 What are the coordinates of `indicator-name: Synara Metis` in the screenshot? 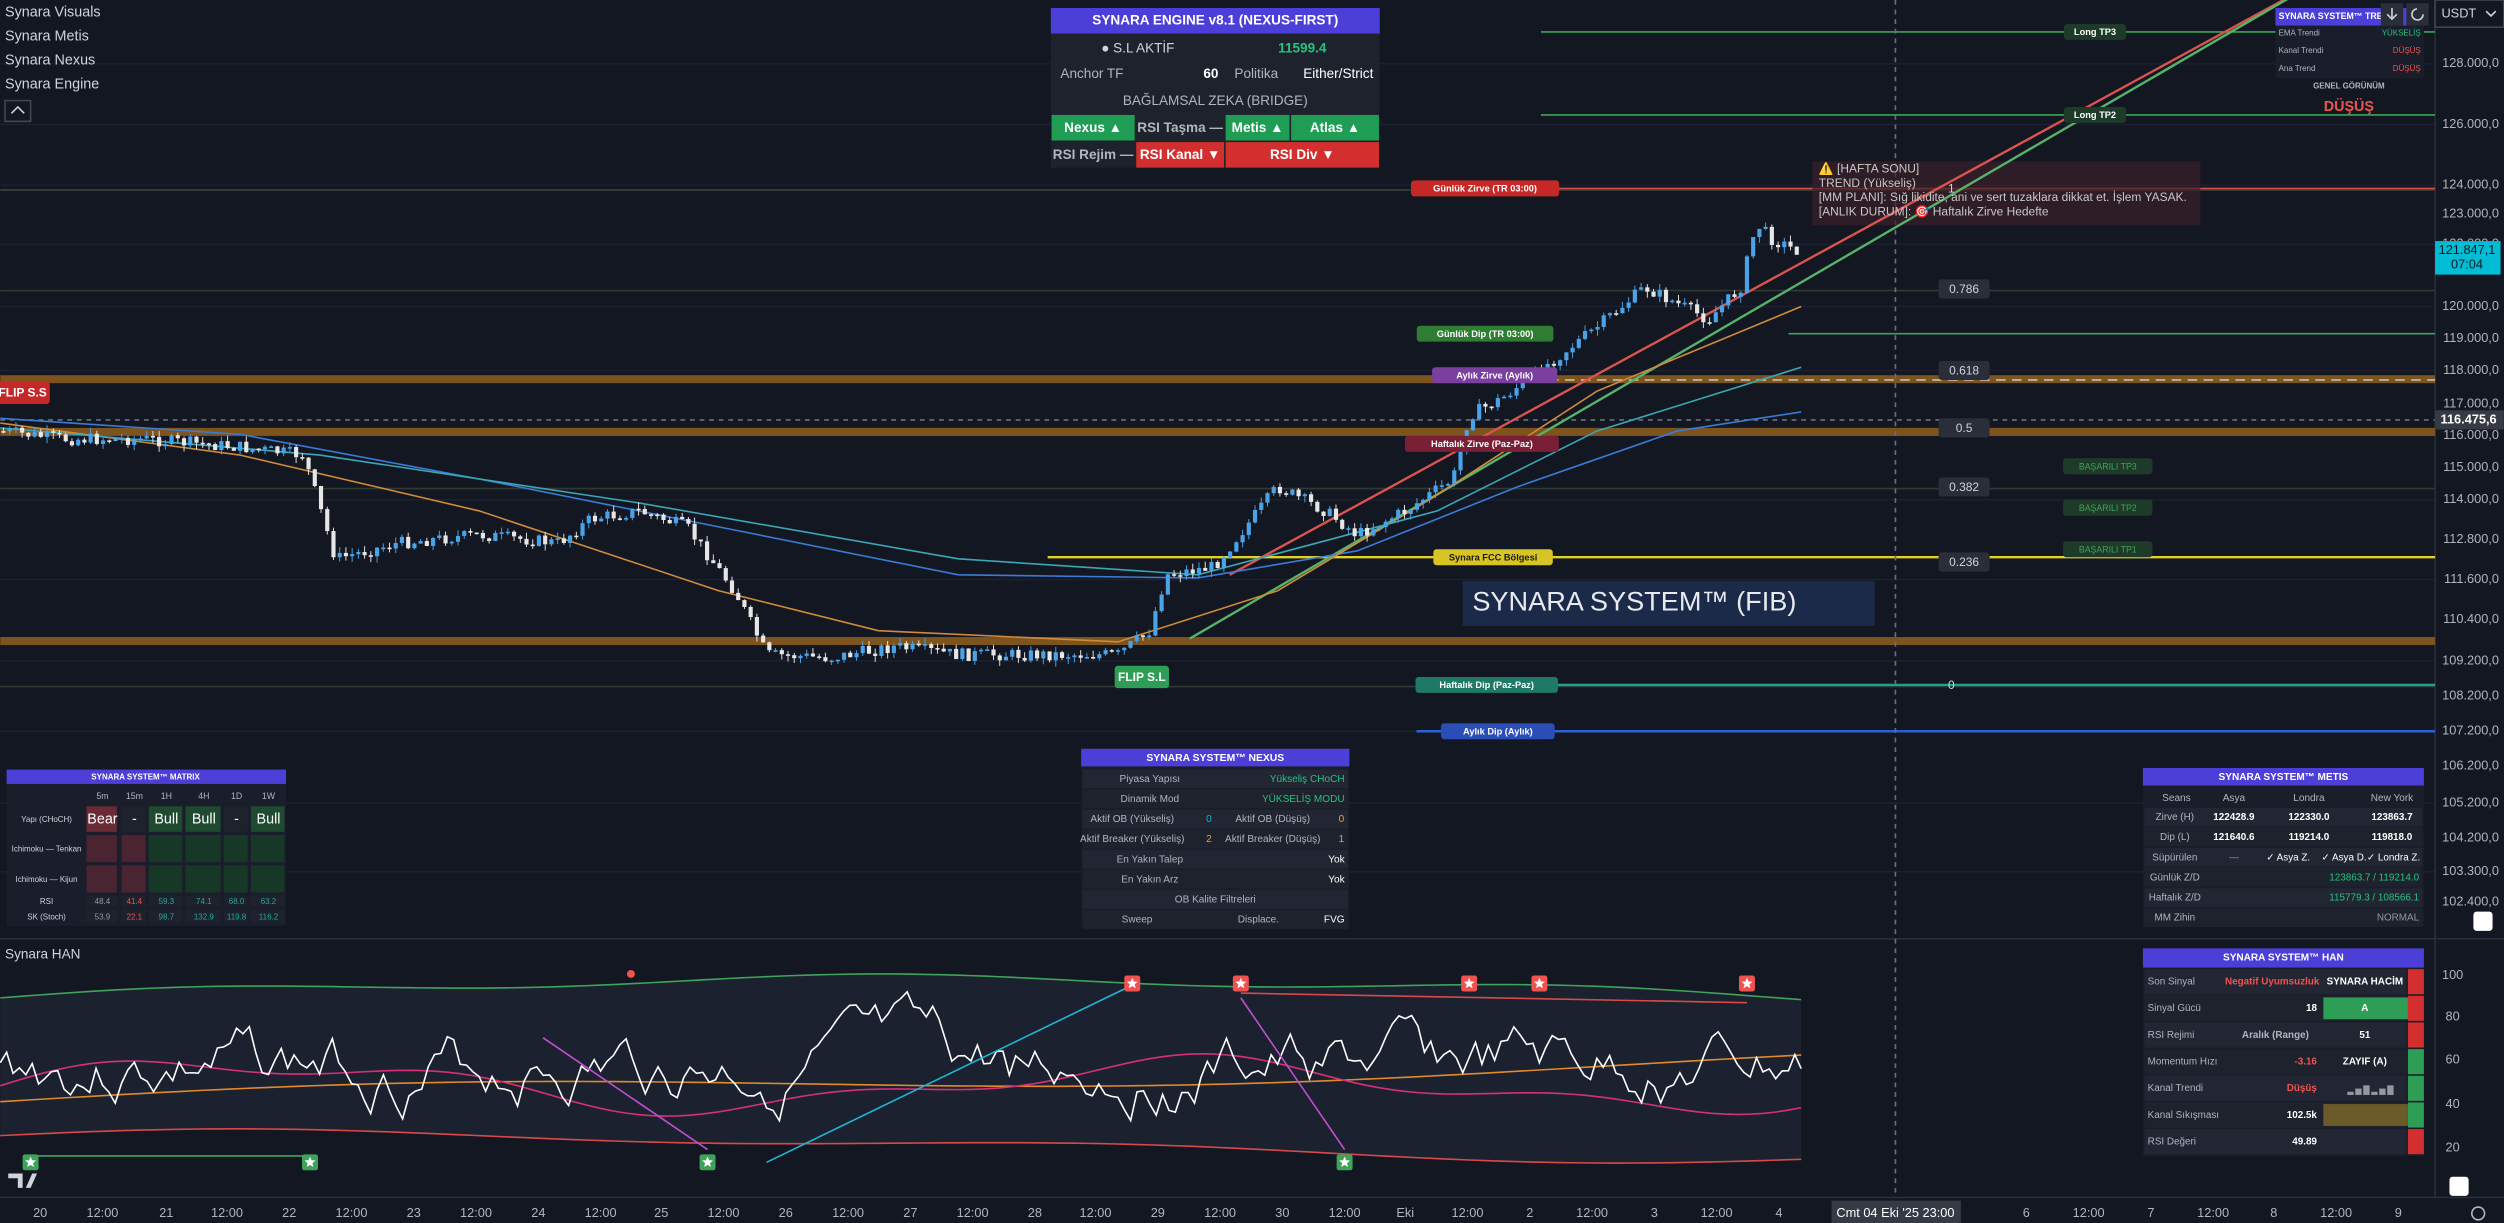 It's located at (47, 37).